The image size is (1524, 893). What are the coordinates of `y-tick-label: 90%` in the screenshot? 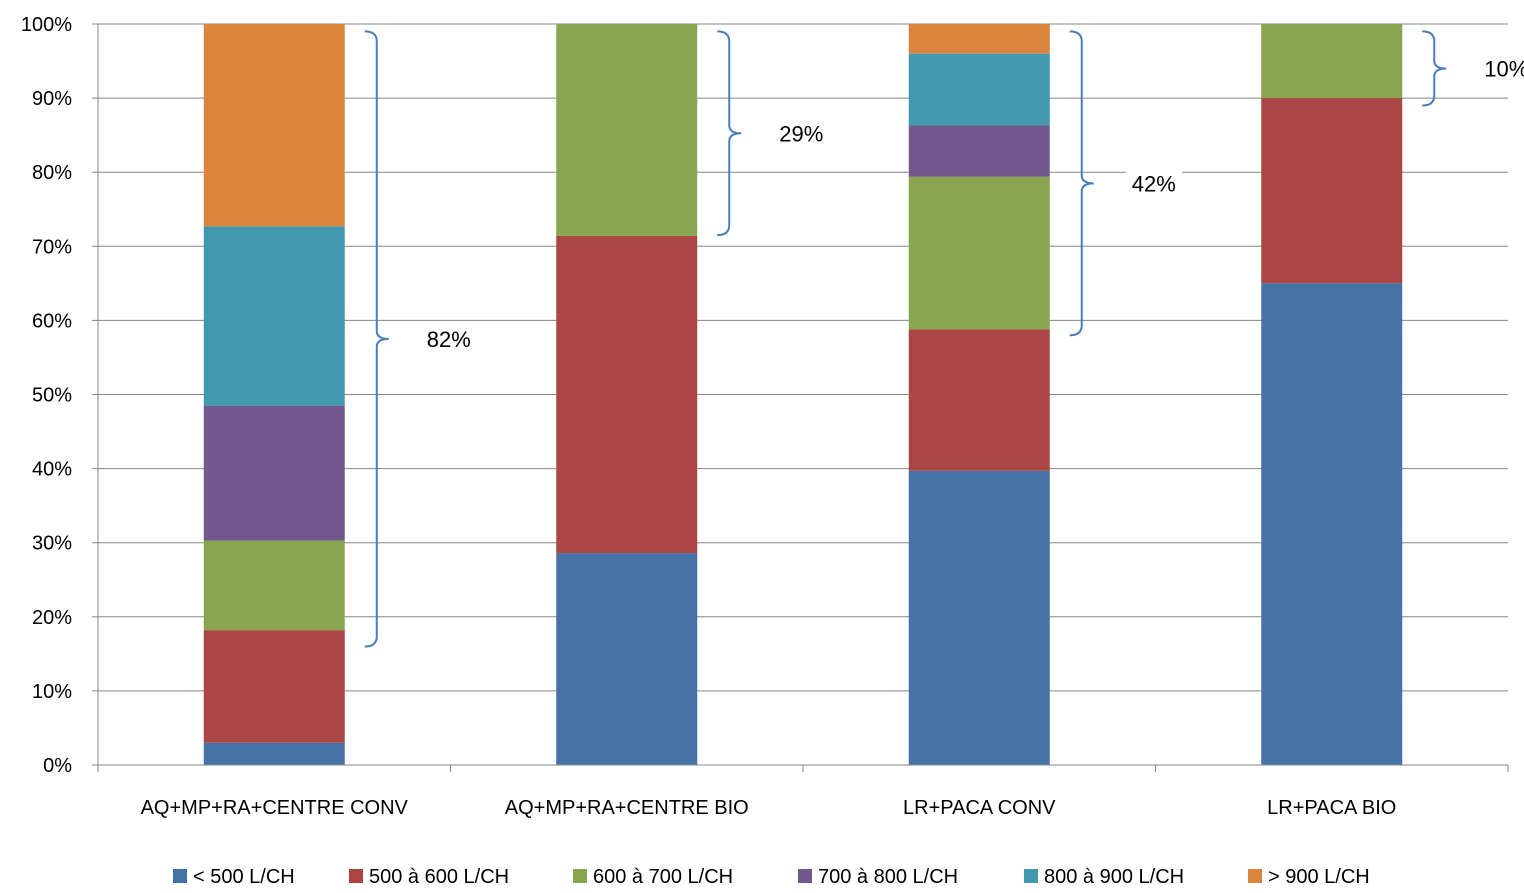 It's located at (52, 99).